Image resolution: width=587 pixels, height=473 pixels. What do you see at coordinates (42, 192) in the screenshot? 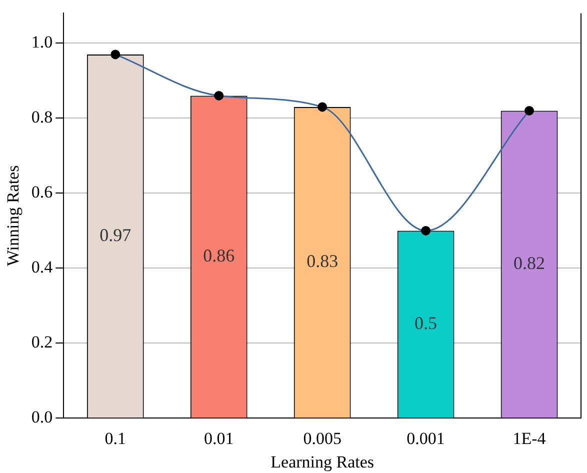
I see `y-tick-label: 0.6` at bounding box center [42, 192].